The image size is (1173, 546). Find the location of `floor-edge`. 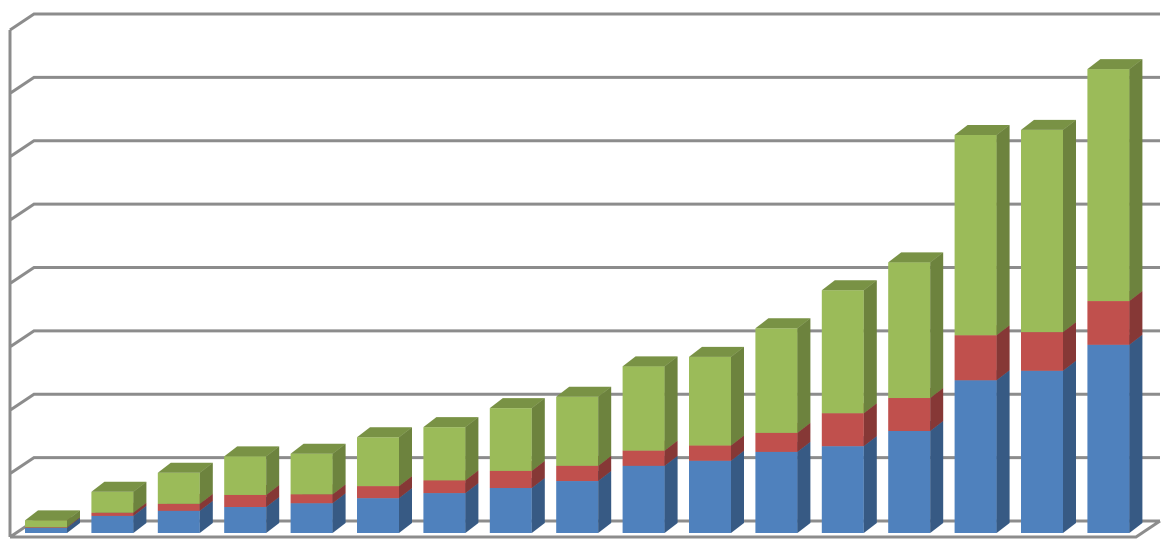

floor-edge is located at coordinates (585, 529).